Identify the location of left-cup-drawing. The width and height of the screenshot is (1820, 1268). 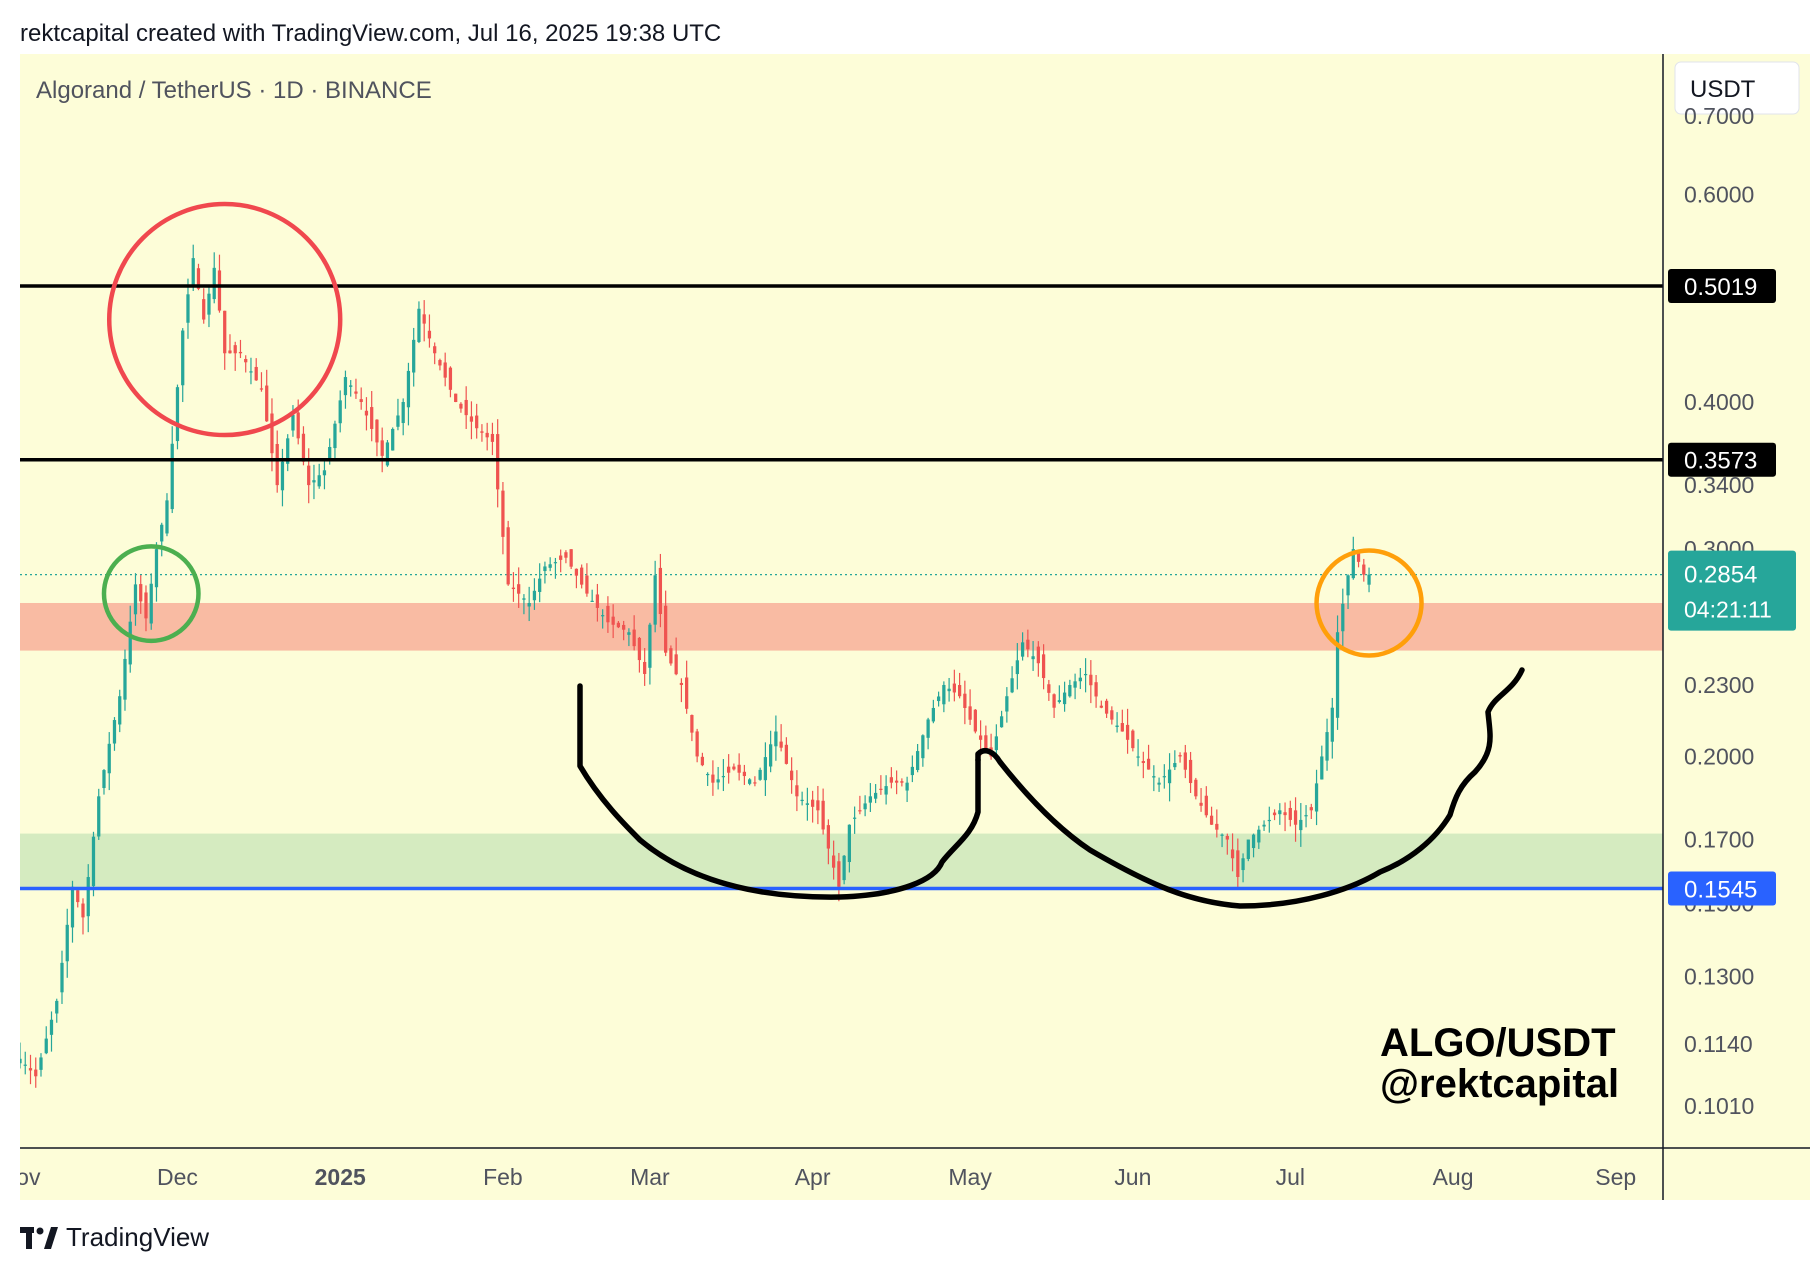
(779, 791).